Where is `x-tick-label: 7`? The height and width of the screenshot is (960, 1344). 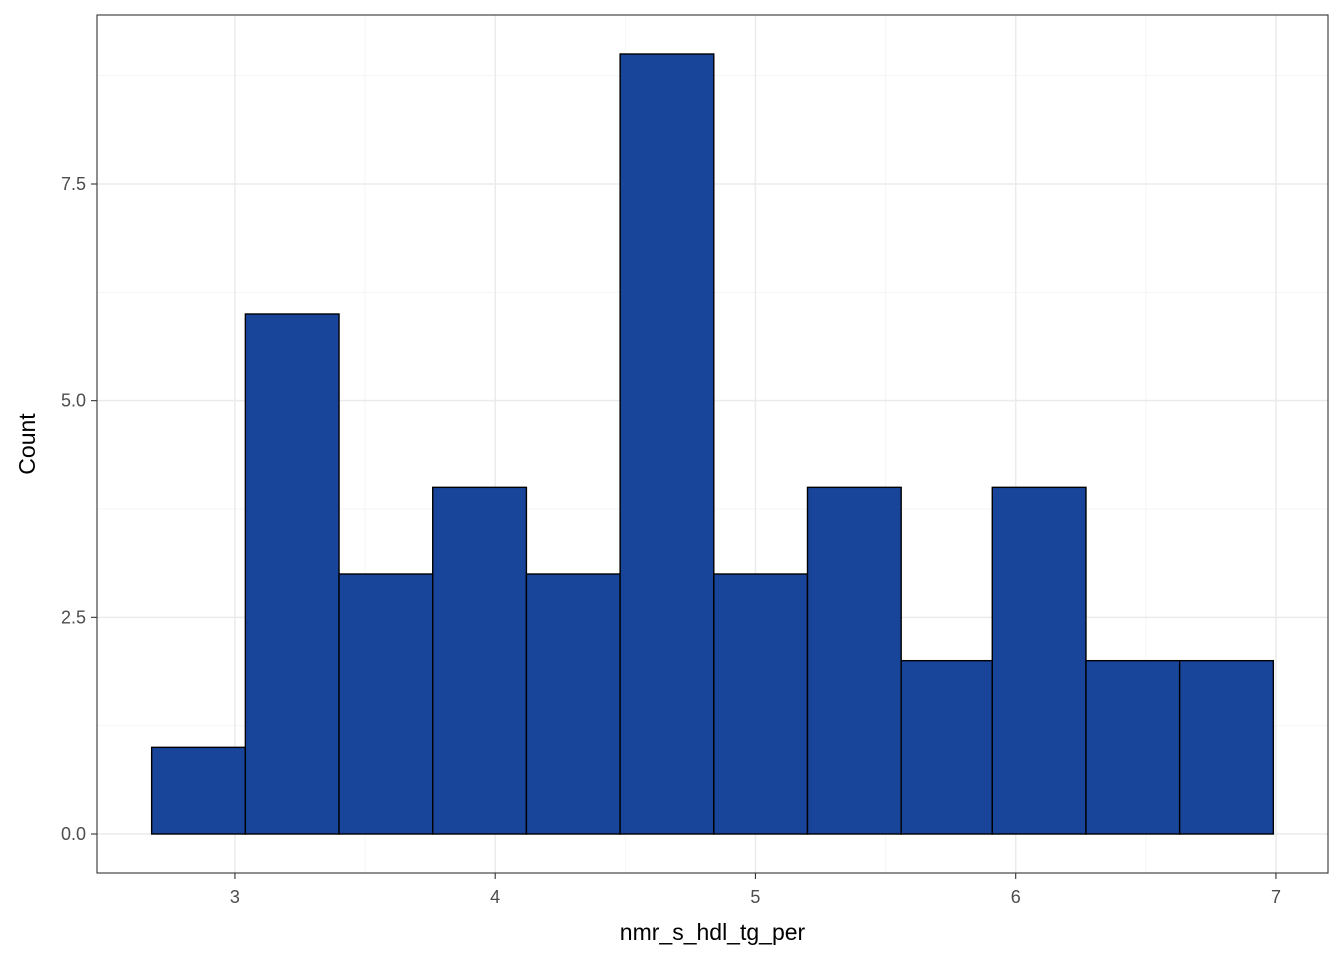 x-tick-label: 7 is located at coordinates (1276, 897).